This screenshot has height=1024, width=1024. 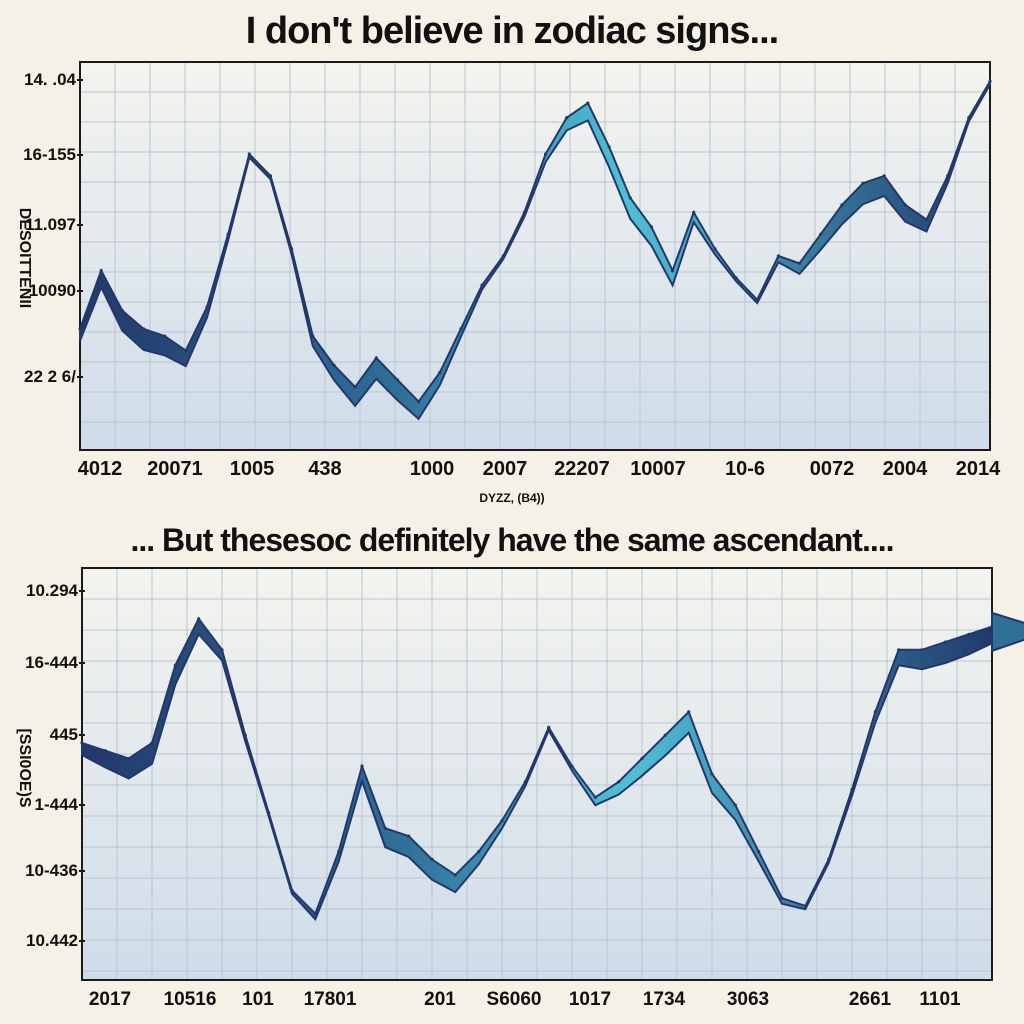 I want to click on x-tick-label: 2007, so click(x=505, y=469).